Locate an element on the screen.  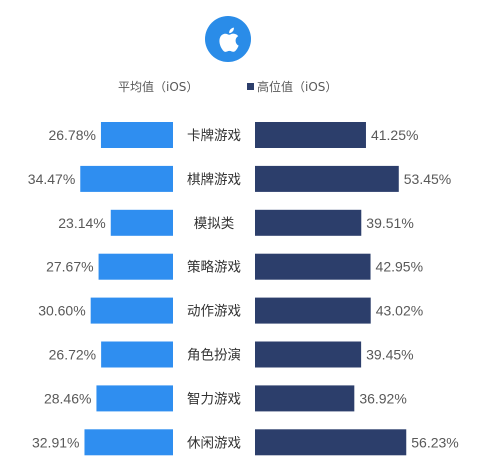
value-label-average-3: 27.67% is located at coordinates (69, 267).